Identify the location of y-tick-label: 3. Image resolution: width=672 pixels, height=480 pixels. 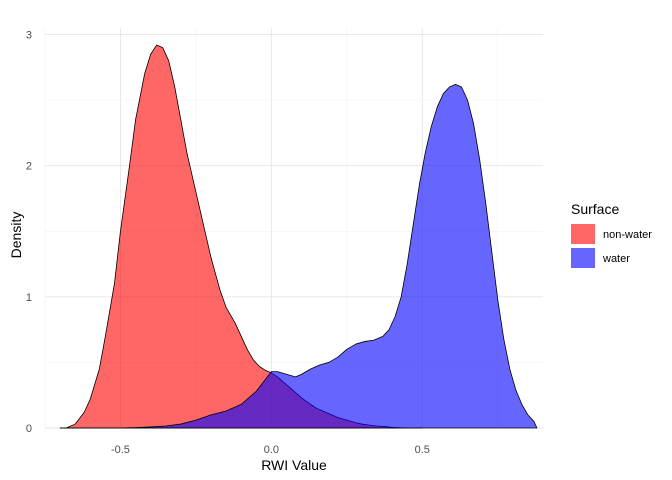
(29, 36).